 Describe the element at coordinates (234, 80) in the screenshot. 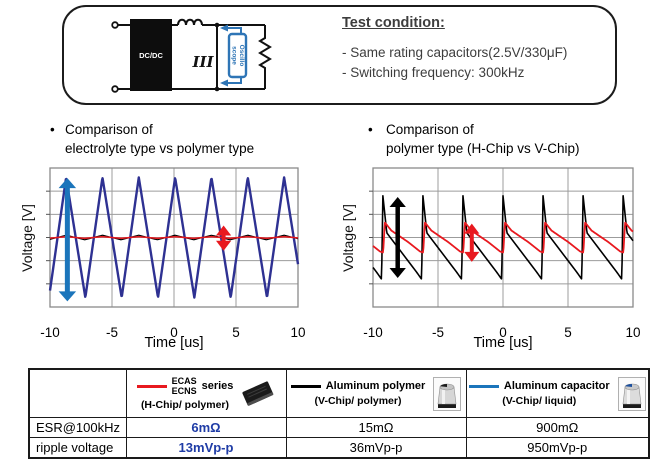

I see `probe-lead-bottom` at that location.